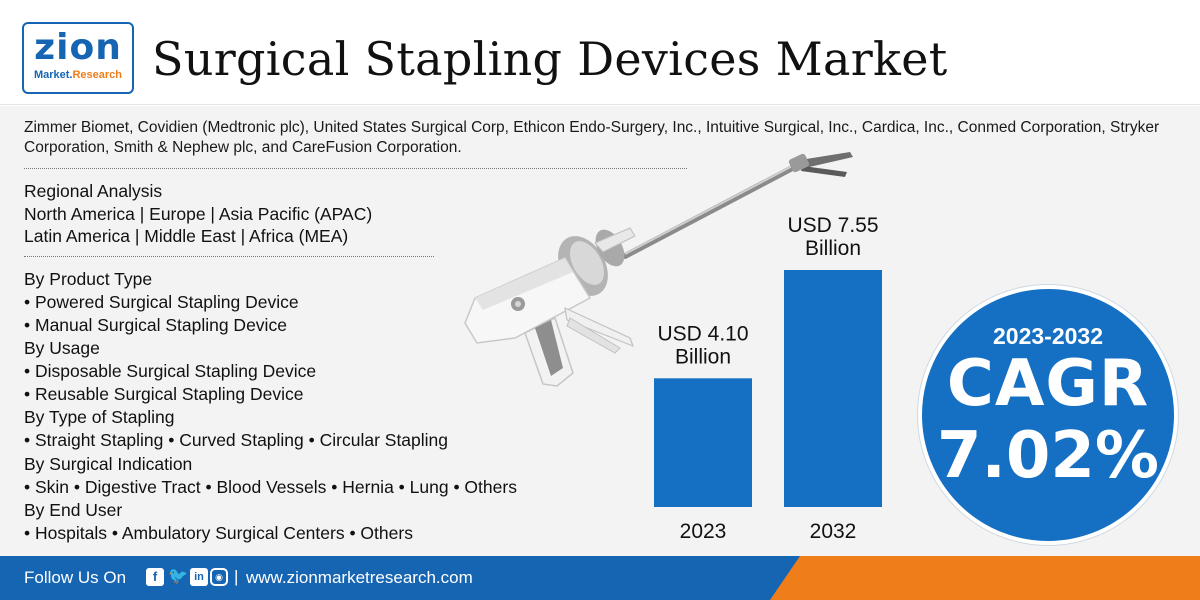 This screenshot has width=1200, height=600. I want to click on product-type-item-2: • Manual Surgical Stapling Device, so click(155, 325).